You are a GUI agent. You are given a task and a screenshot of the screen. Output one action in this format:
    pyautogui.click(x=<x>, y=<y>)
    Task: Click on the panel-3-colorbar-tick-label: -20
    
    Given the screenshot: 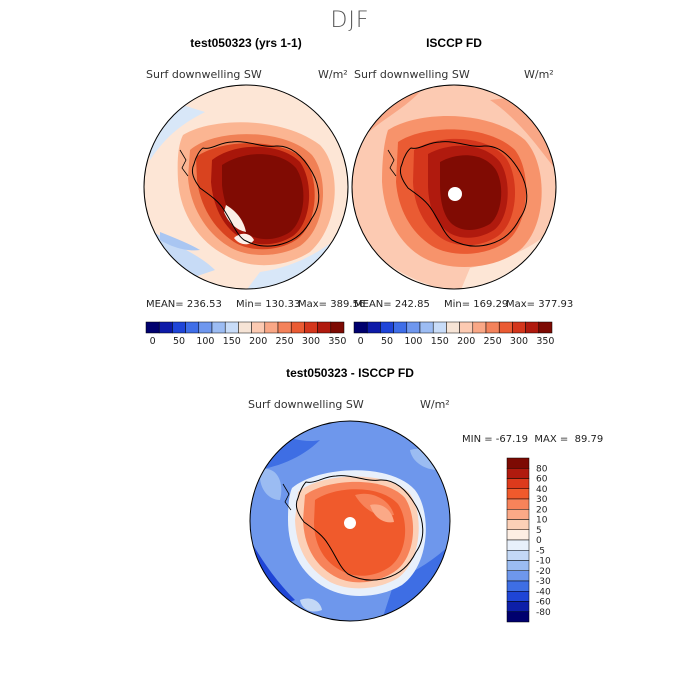 What is the action you would take?
    pyautogui.click(x=543, y=572)
    